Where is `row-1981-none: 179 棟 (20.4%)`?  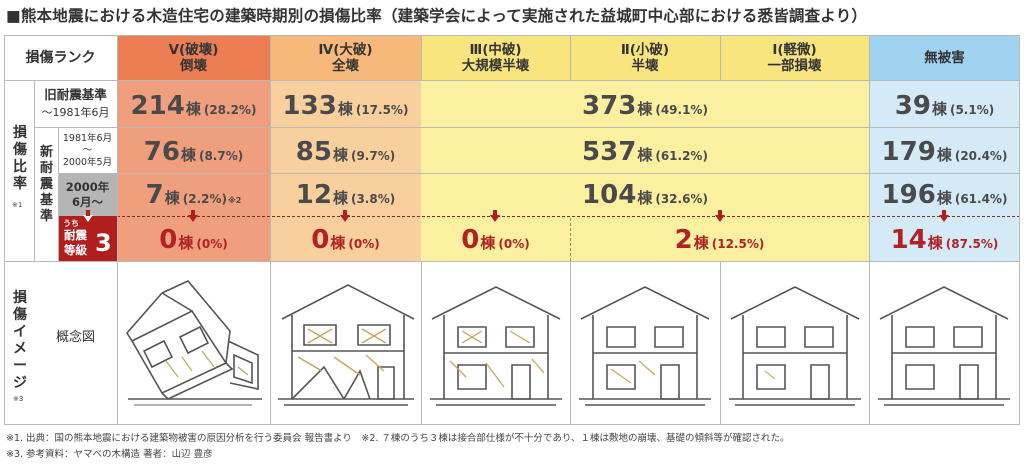 row-1981-none: 179 棟 (20.4%) is located at coordinates (944, 152).